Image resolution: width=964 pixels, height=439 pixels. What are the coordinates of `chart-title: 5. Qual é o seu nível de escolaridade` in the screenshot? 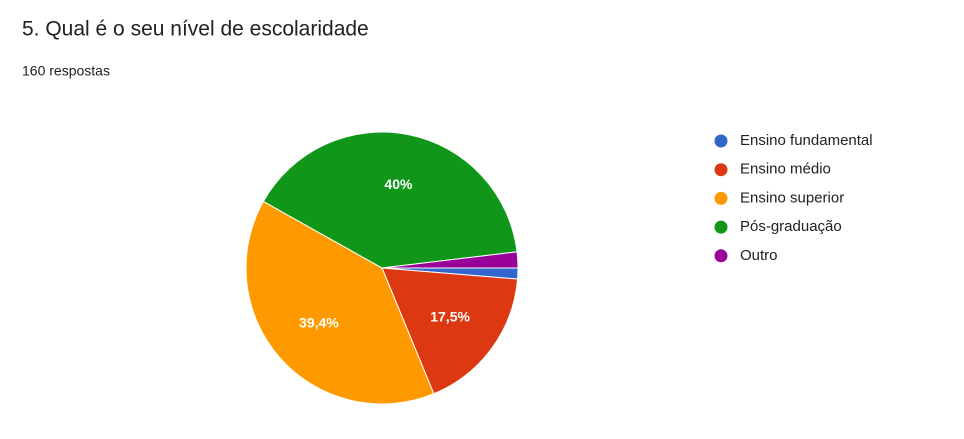 It's located at (195, 29).